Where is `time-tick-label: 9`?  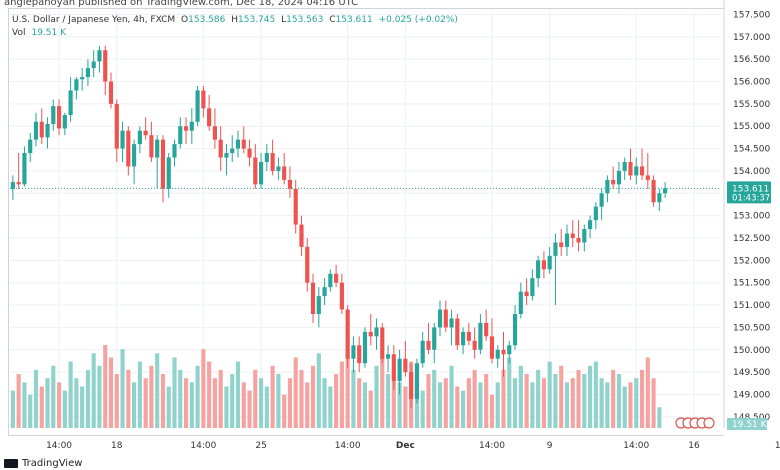 time-tick-label: 9 is located at coordinates (550, 446).